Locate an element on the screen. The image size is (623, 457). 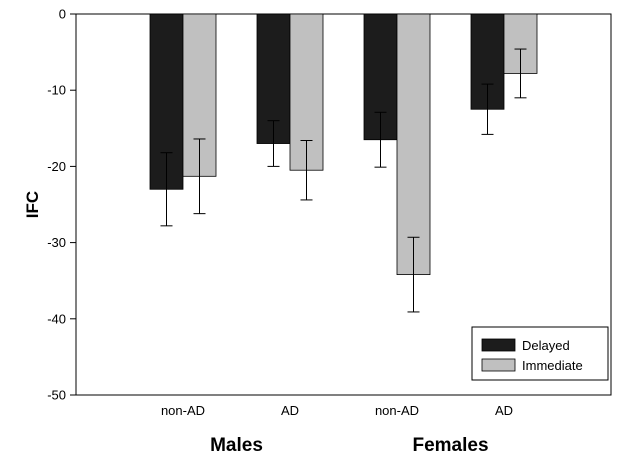
bar-immediate is located at coordinates (413, 144).